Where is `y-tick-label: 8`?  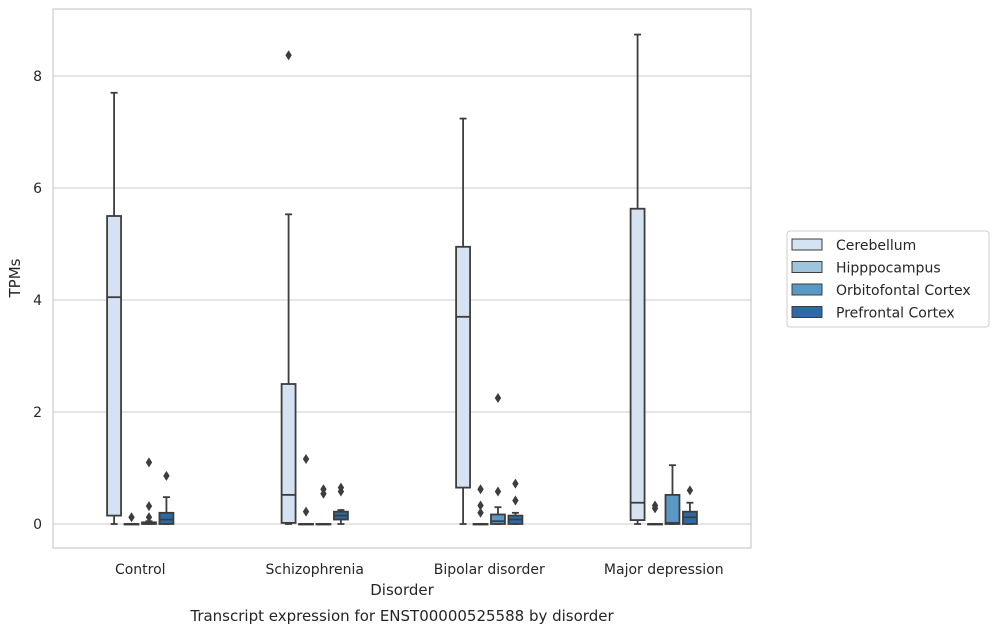 y-tick-label: 8 is located at coordinates (37, 77).